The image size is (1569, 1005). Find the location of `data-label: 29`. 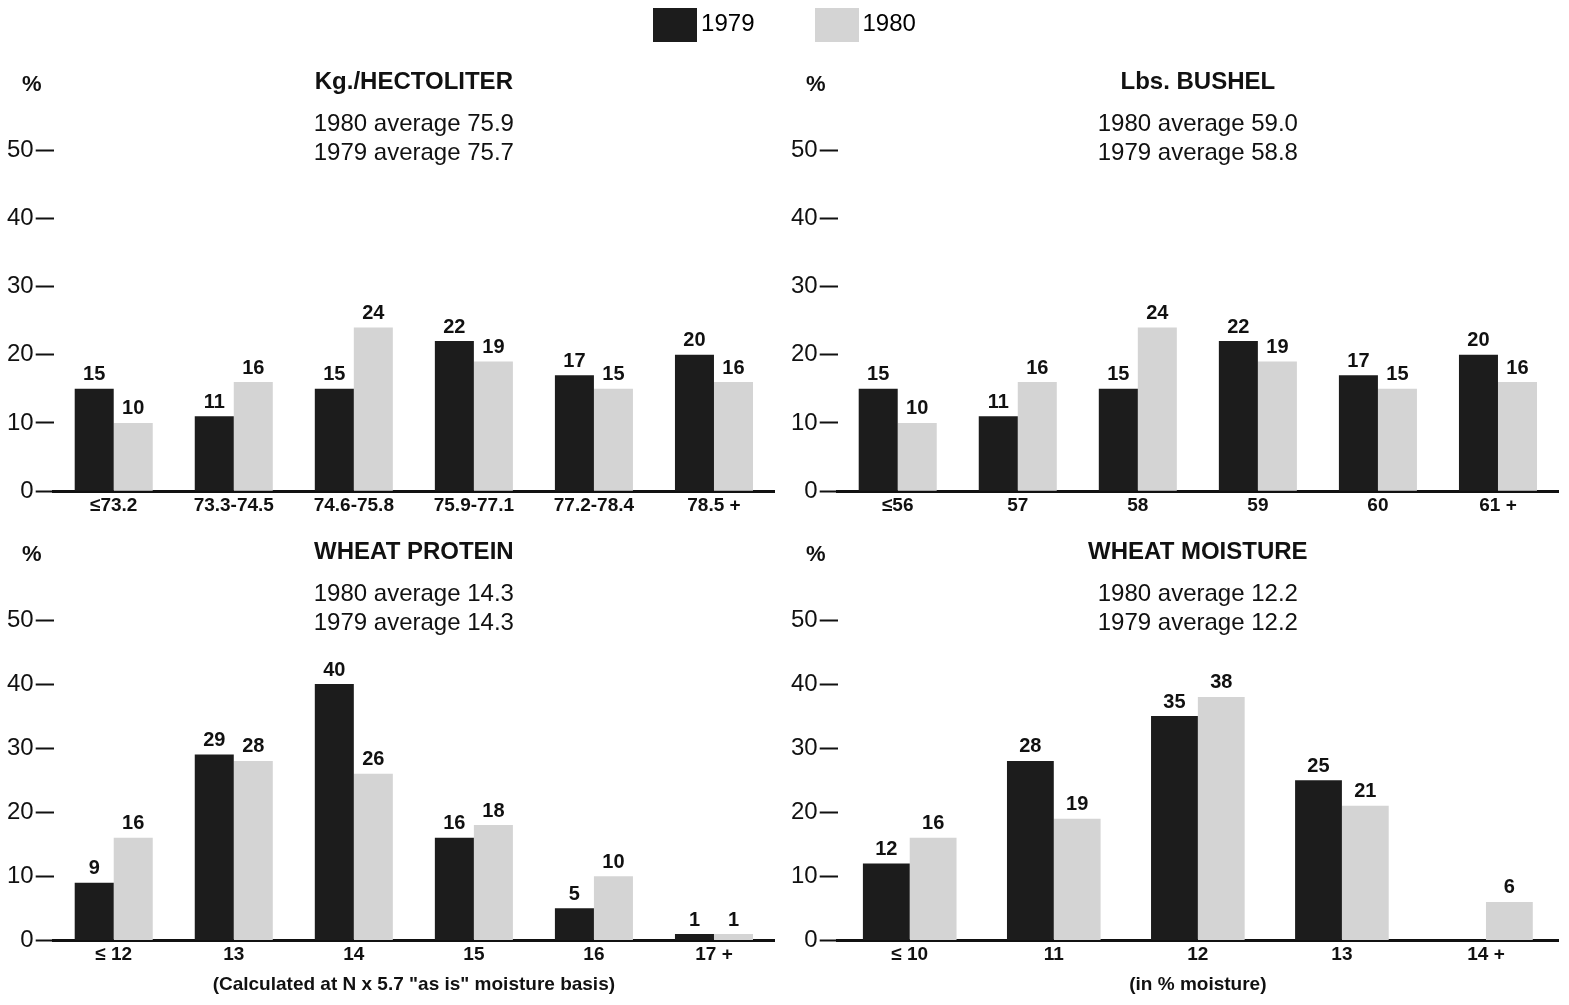

data-label: 29 is located at coordinates (214, 739).